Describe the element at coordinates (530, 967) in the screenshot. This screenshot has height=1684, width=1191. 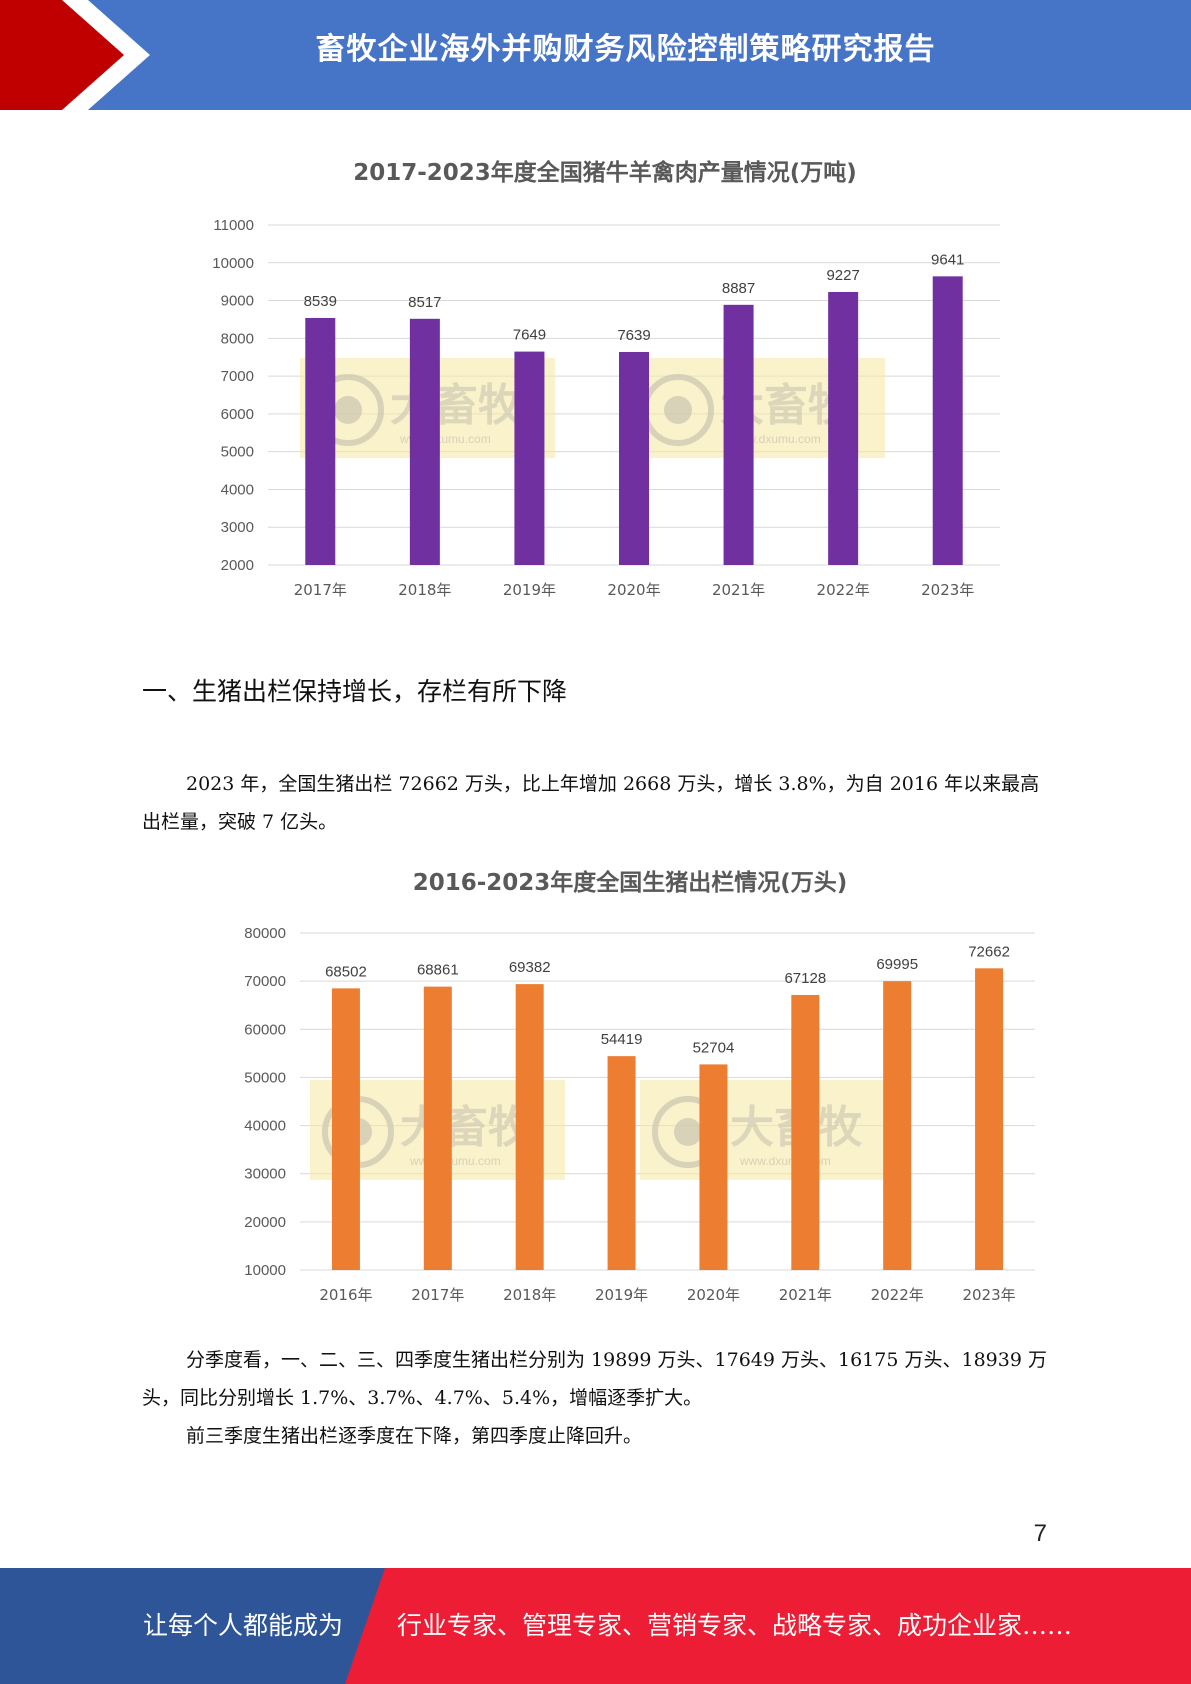
I see `data-label: 69382` at that location.